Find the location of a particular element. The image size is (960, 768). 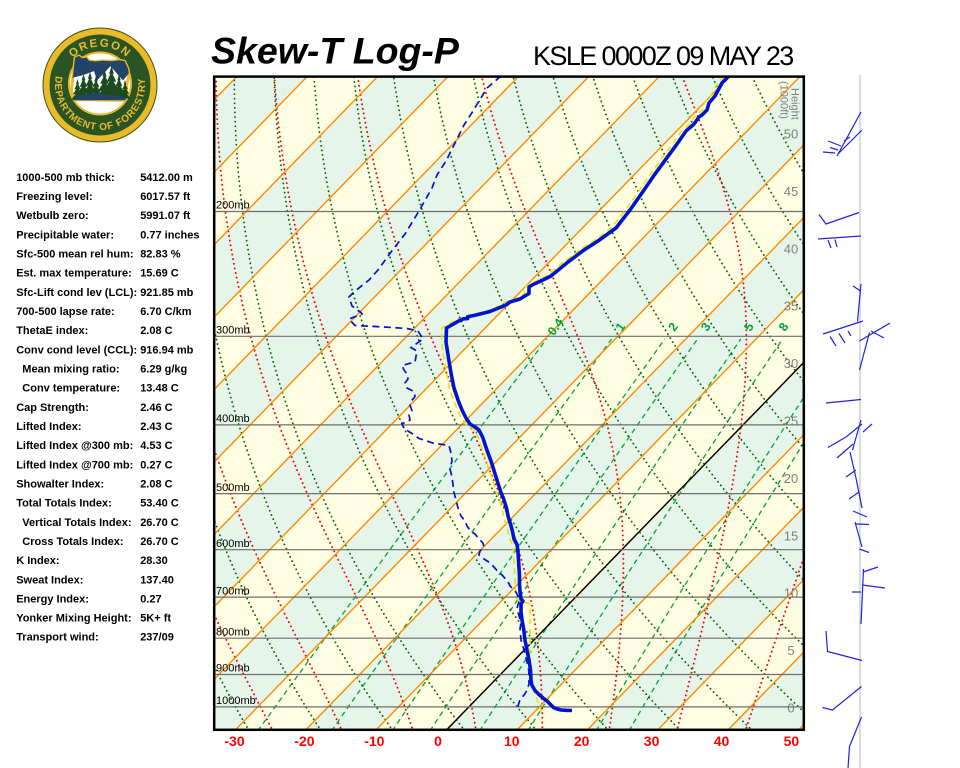

svg-text: Wetbulb zero: is located at coordinates (52, 216).